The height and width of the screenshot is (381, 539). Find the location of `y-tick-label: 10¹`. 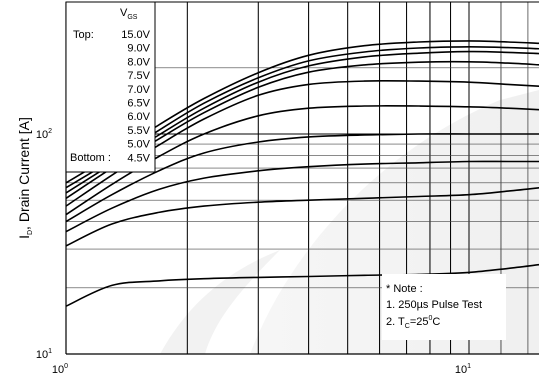

y-tick-label: 10¹ is located at coordinates (44, 354).